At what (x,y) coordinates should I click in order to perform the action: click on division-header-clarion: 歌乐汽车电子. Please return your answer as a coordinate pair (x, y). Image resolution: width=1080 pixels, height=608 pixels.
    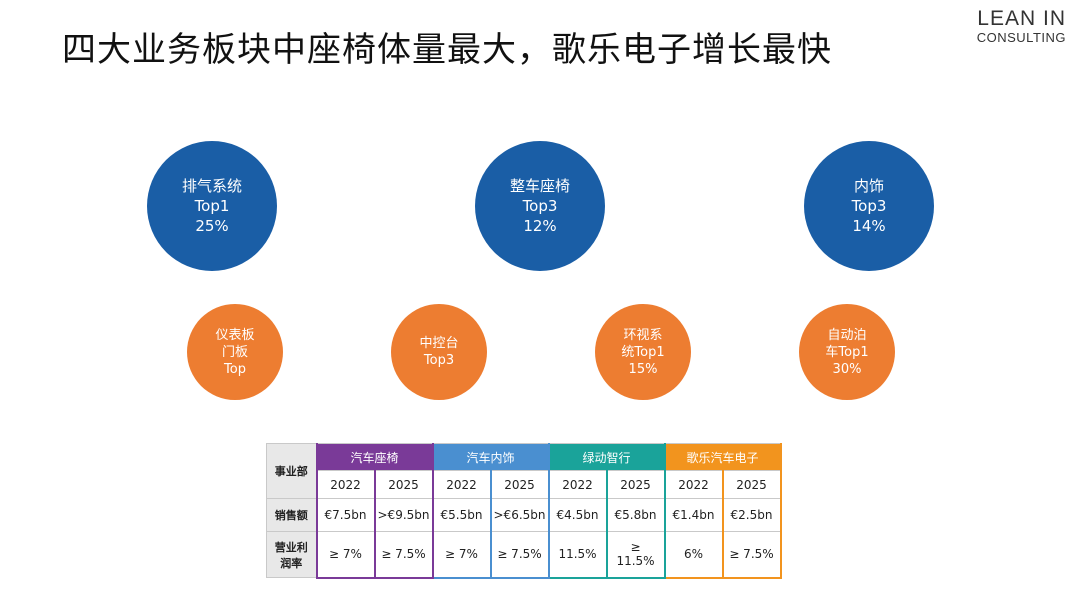
    Looking at the image, I should click on (722, 457).